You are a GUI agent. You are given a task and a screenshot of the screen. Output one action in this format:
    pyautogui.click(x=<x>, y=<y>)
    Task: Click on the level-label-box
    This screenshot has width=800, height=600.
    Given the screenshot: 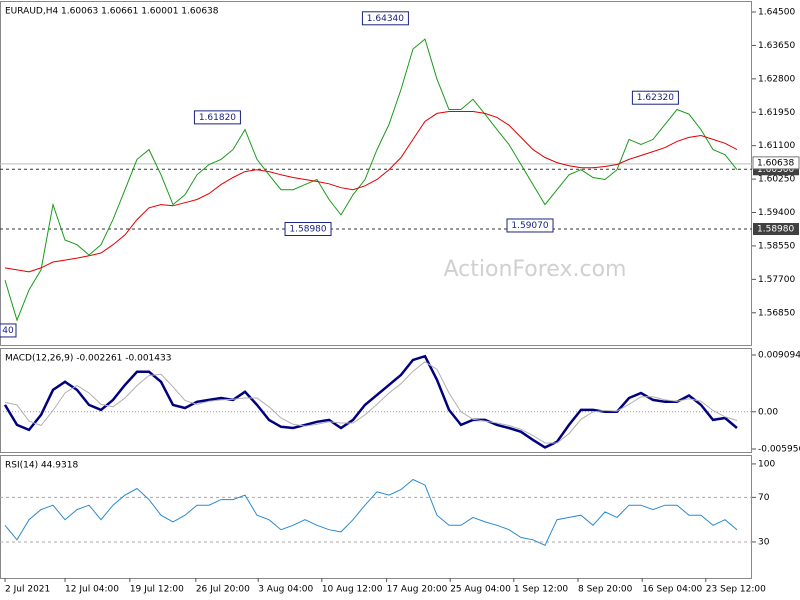 What is the action you would take?
    pyautogui.click(x=776, y=229)
    